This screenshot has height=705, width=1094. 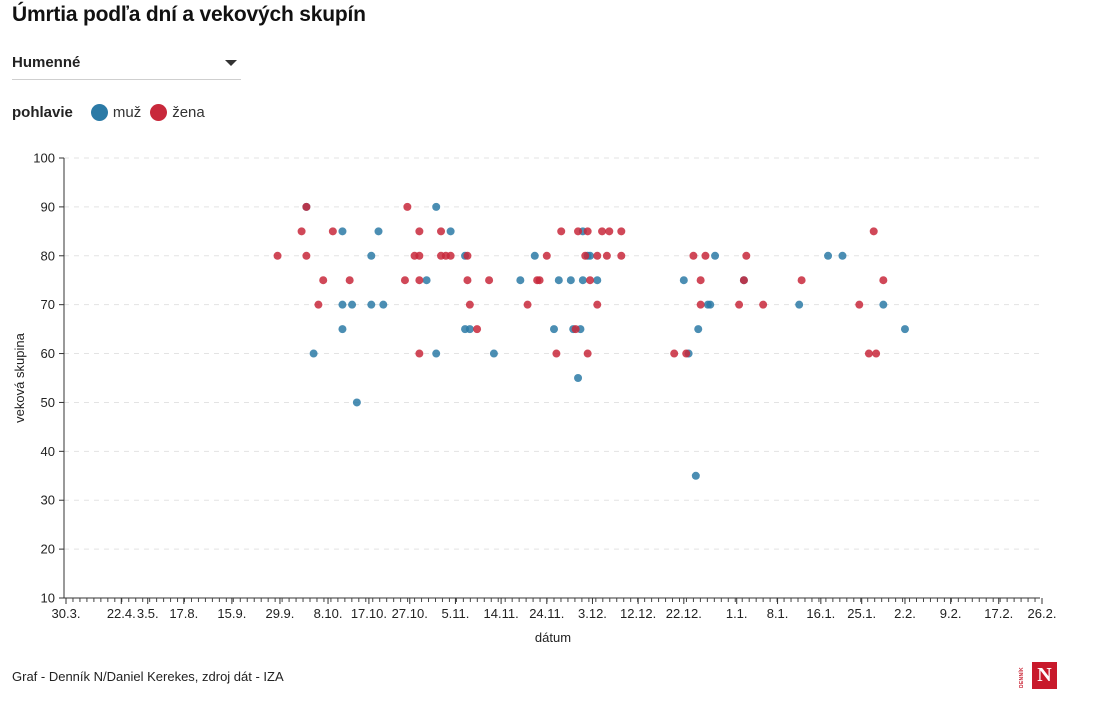 I want to click on x-tick-label: 9.2., so click(x=951, y=613).